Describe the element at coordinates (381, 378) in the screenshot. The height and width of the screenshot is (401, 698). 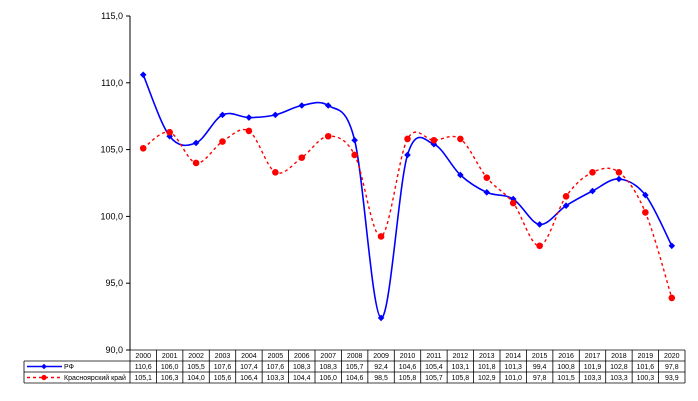
I see `data-label-1: 98,5` at that location.